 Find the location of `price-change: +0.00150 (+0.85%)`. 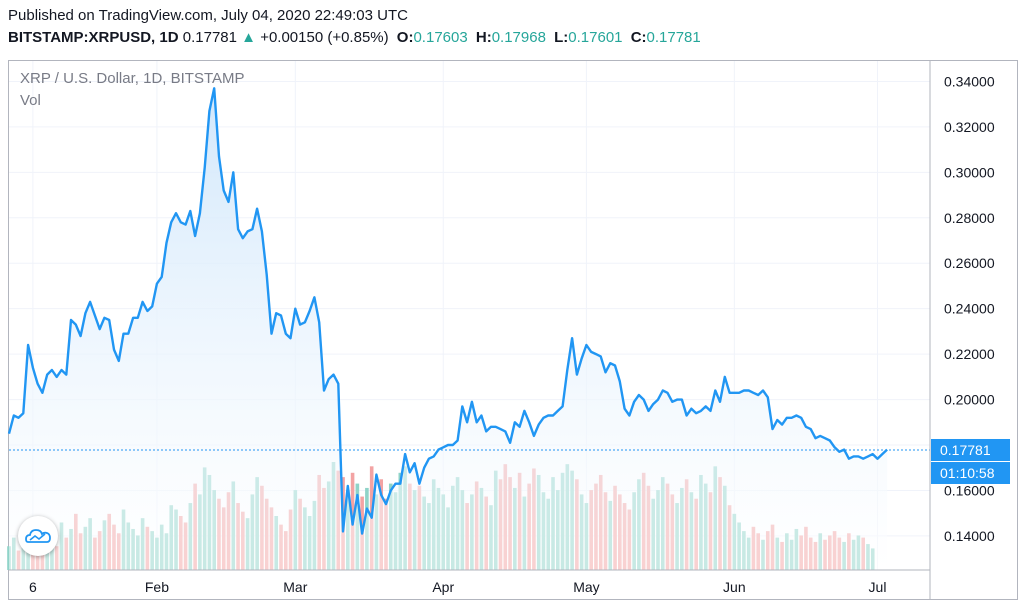

price-change: +0.00150 (+0.85%) is located at coordinates (324, 37).